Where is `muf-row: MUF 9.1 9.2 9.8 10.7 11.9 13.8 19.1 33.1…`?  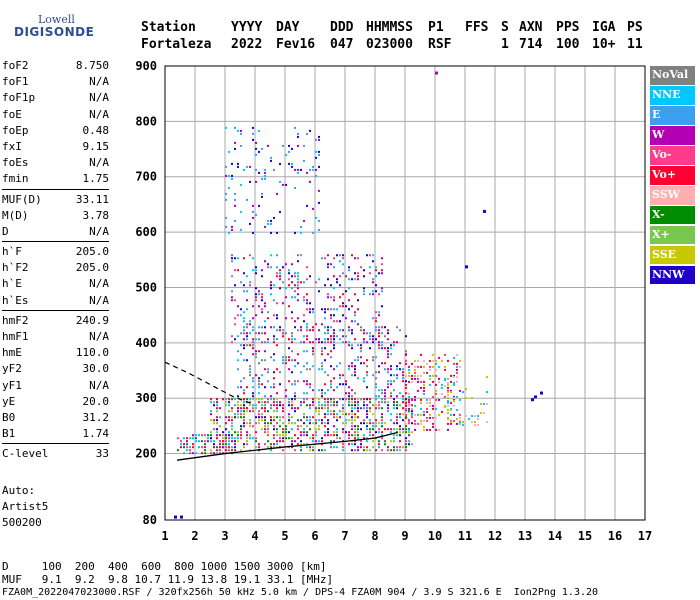 muf-row: MUF 9.1 9.2 9.8 10.7 11.9 13.8 19.1 33.1… is located at coordinates (168, 579).